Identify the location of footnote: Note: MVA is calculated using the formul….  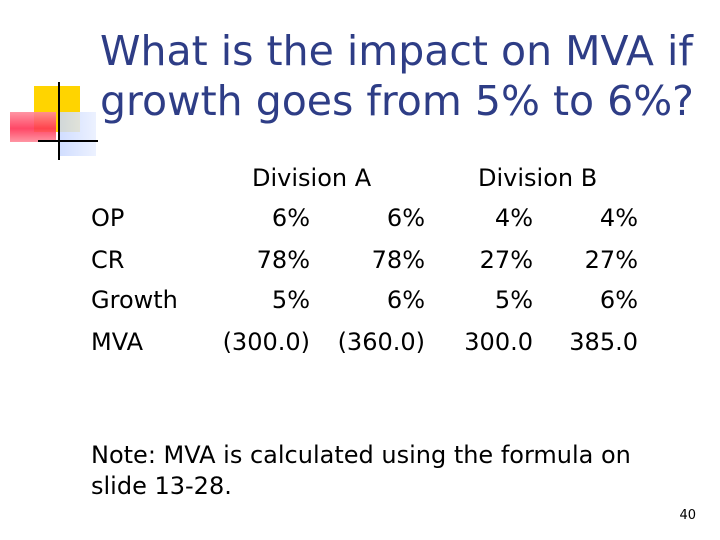
(361, 470).